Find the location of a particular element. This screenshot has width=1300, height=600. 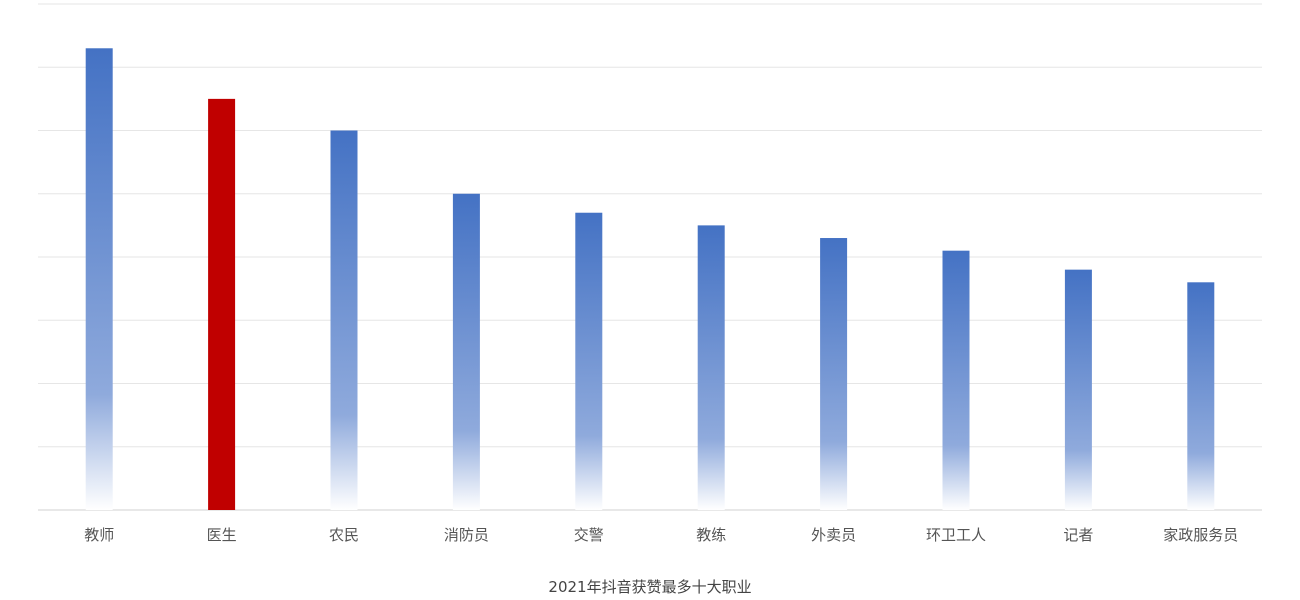

x-tick-label: 消防员 is located at coordinates (466, 535).